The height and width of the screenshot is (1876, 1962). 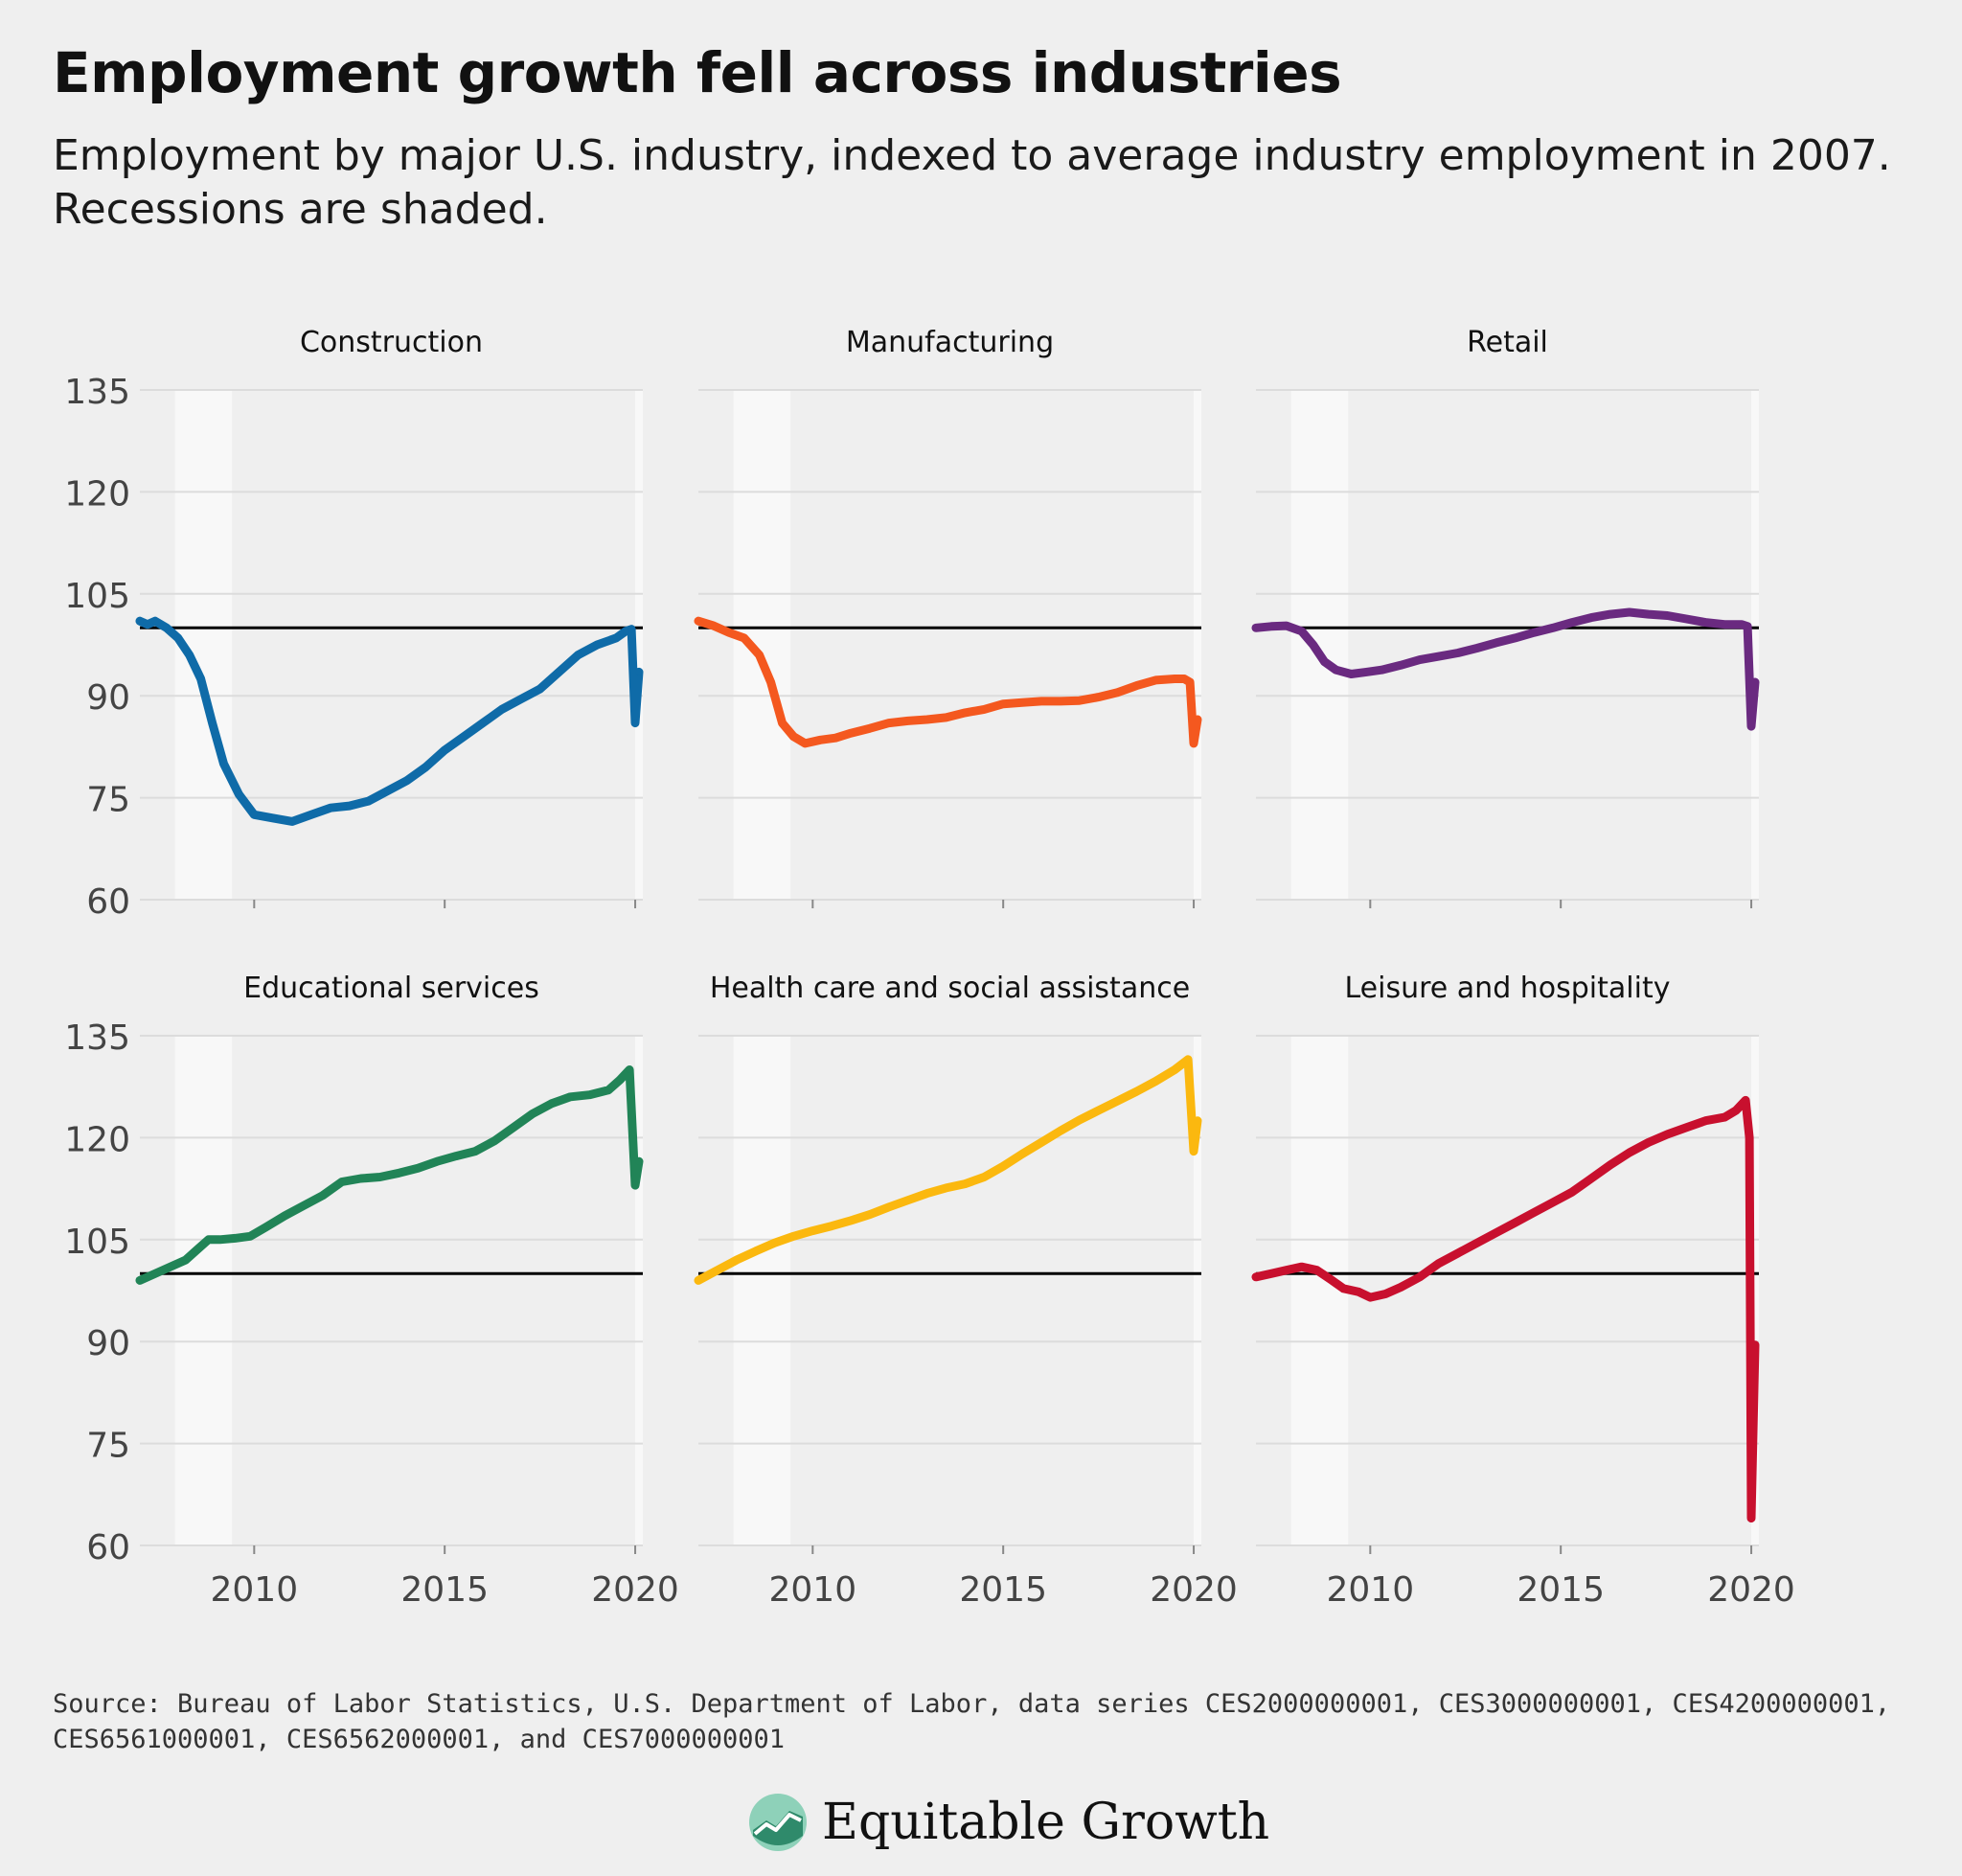 I want to click on panel-title: Retail, so click(x=1508, y=342).